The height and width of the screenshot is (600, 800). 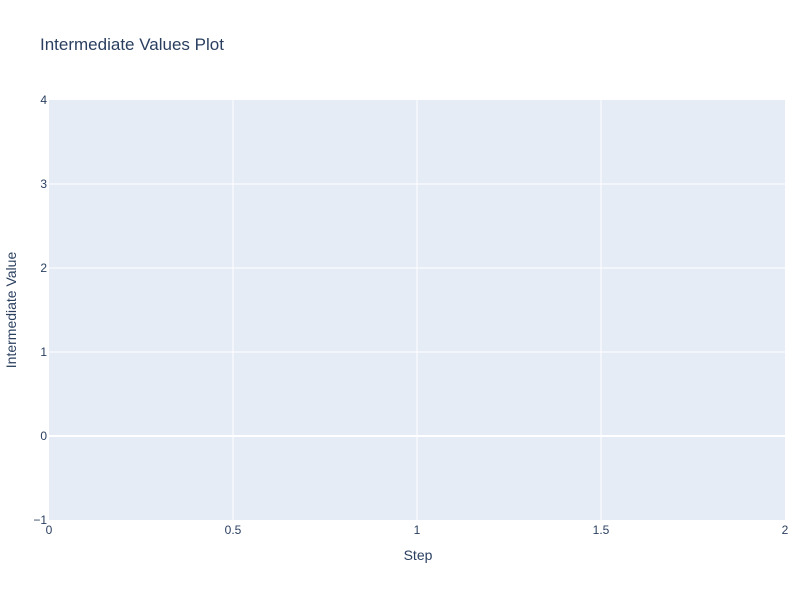 What do you see at coordinates (49, 530) in the screenshot?
I see `x-tick-label: 0` at bounding box center [49, 530].